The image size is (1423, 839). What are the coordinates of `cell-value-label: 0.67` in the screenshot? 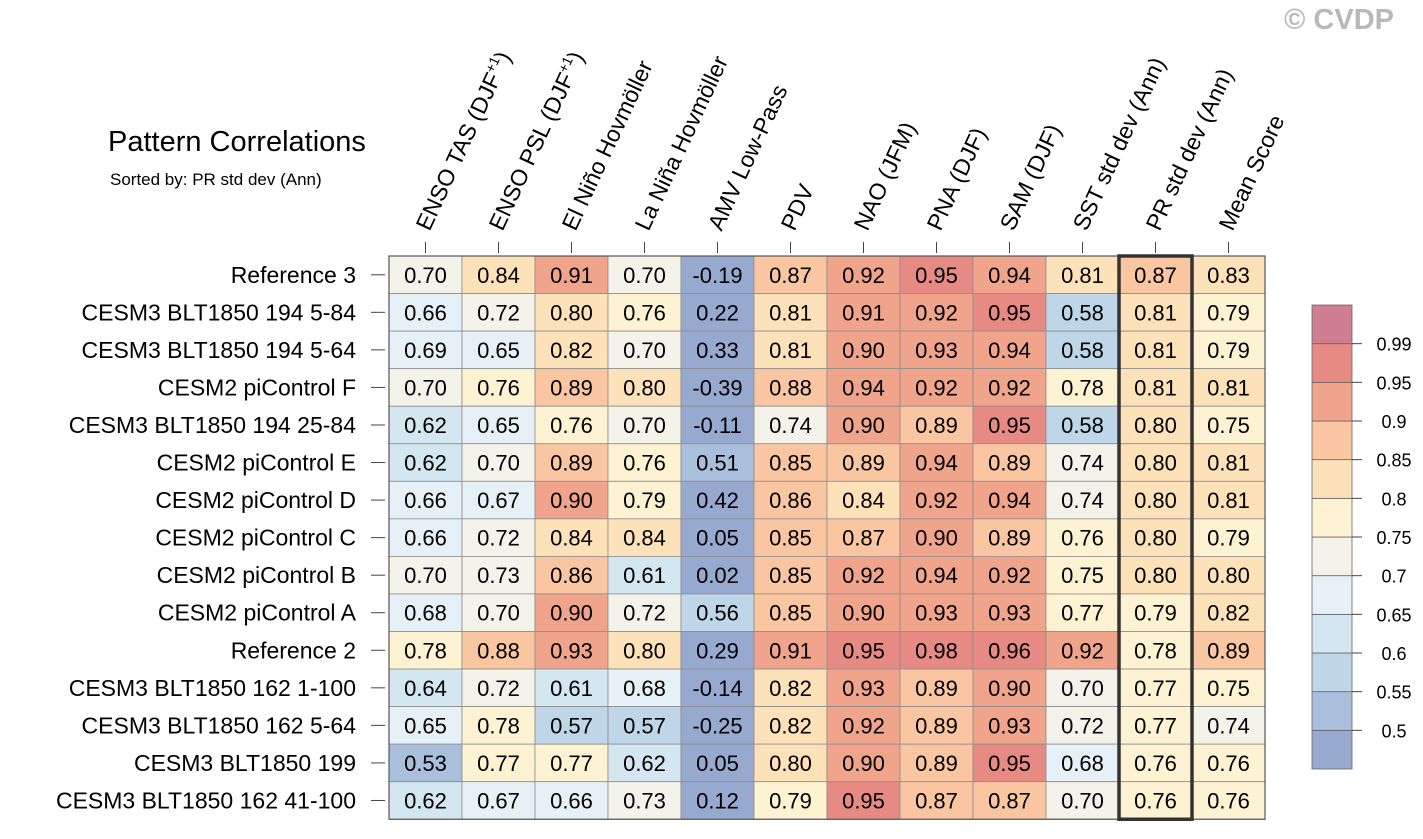 It's located at (498, 800).